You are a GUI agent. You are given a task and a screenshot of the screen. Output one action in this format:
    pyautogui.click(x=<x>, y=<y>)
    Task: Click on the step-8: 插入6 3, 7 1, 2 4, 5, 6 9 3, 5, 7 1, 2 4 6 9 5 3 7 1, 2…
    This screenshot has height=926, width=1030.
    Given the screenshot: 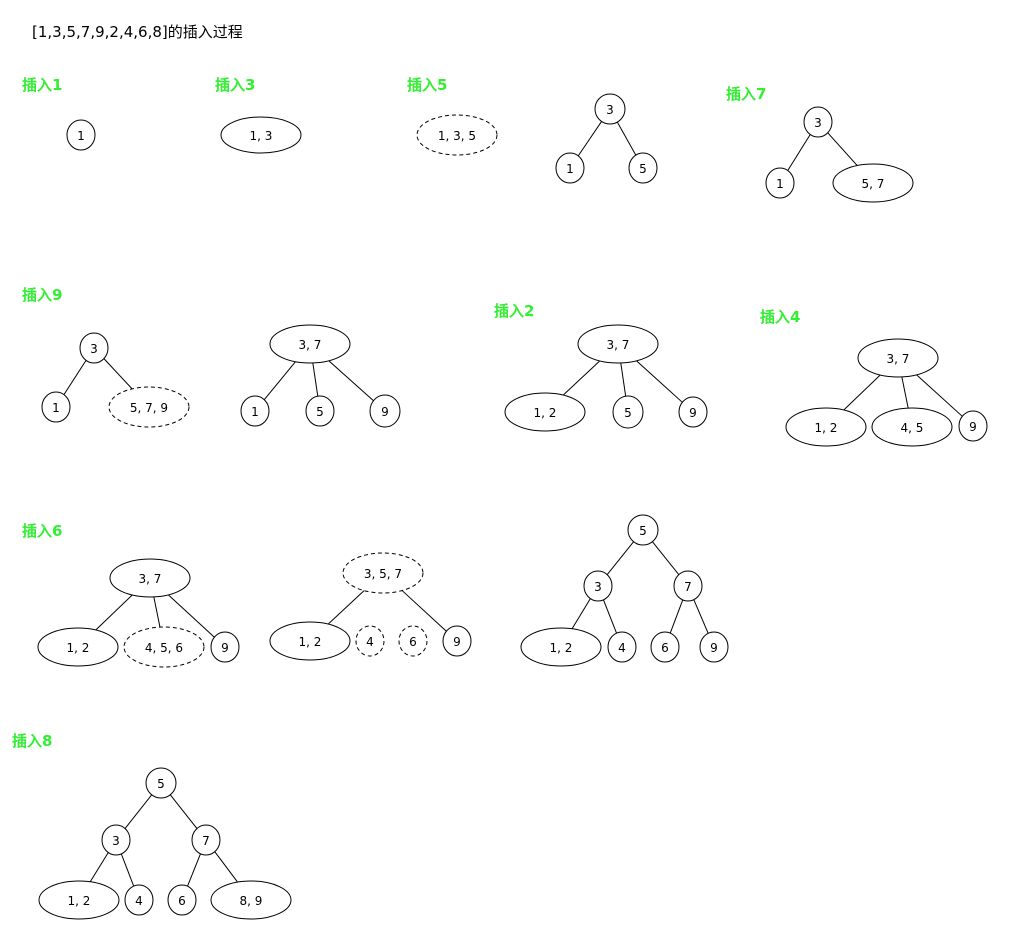 What is the action you would take?
    pyautogui.click(x=375, y=591)
    